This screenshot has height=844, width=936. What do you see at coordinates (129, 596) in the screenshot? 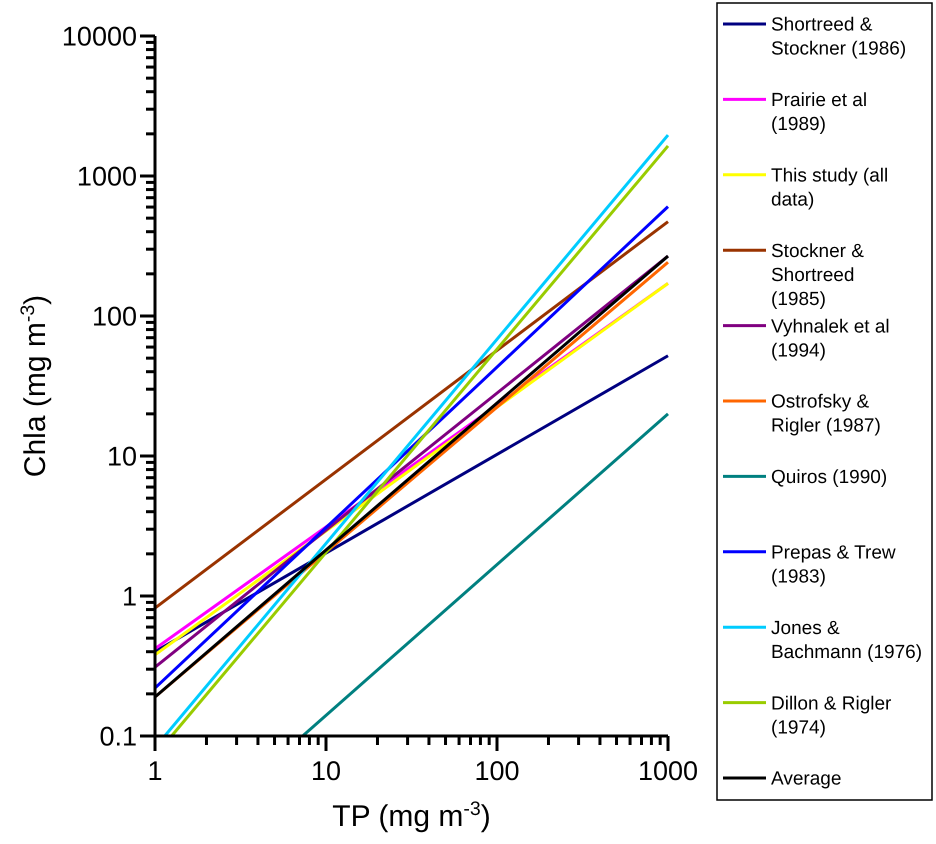
I see `y-tick-label: 1` at bounding box center [129, 596].